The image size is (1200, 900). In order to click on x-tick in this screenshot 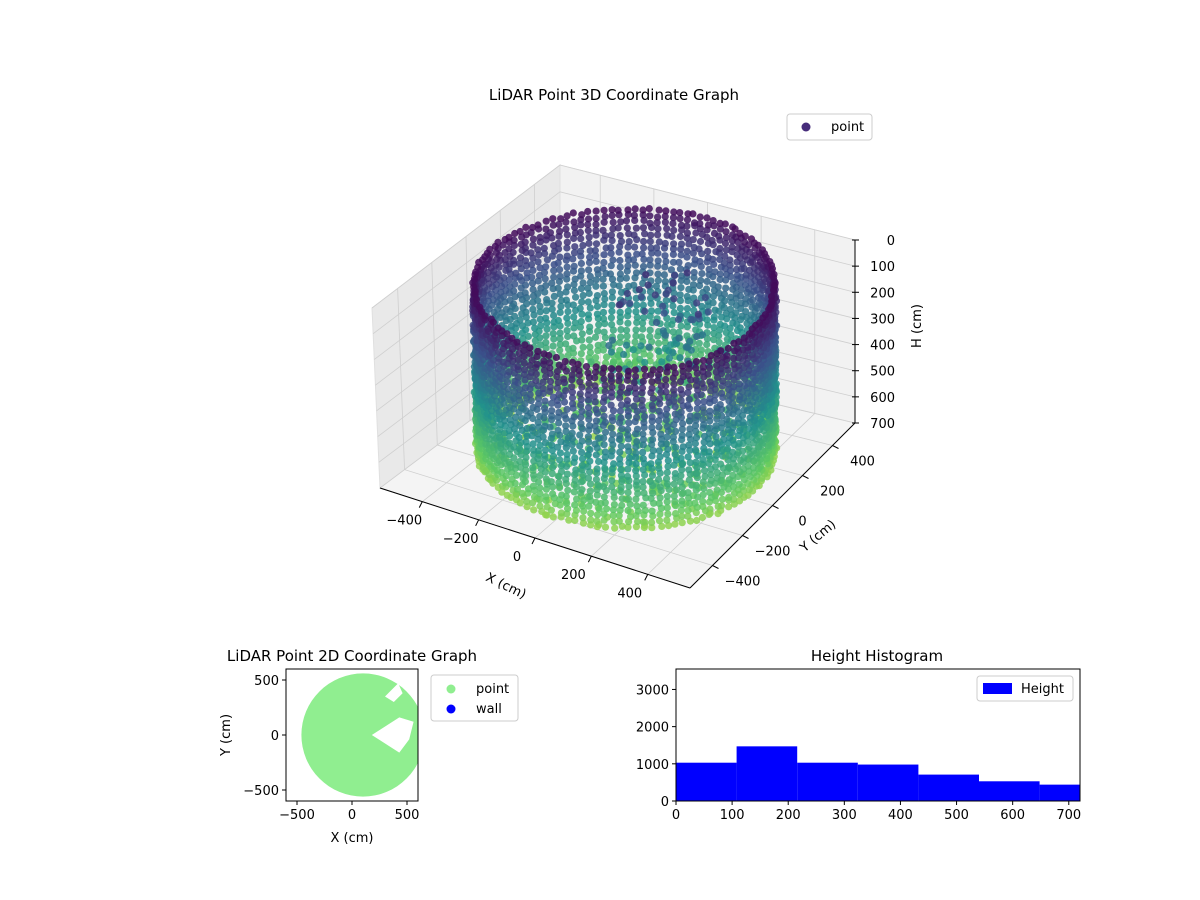, I will do `click(420, 504)`.